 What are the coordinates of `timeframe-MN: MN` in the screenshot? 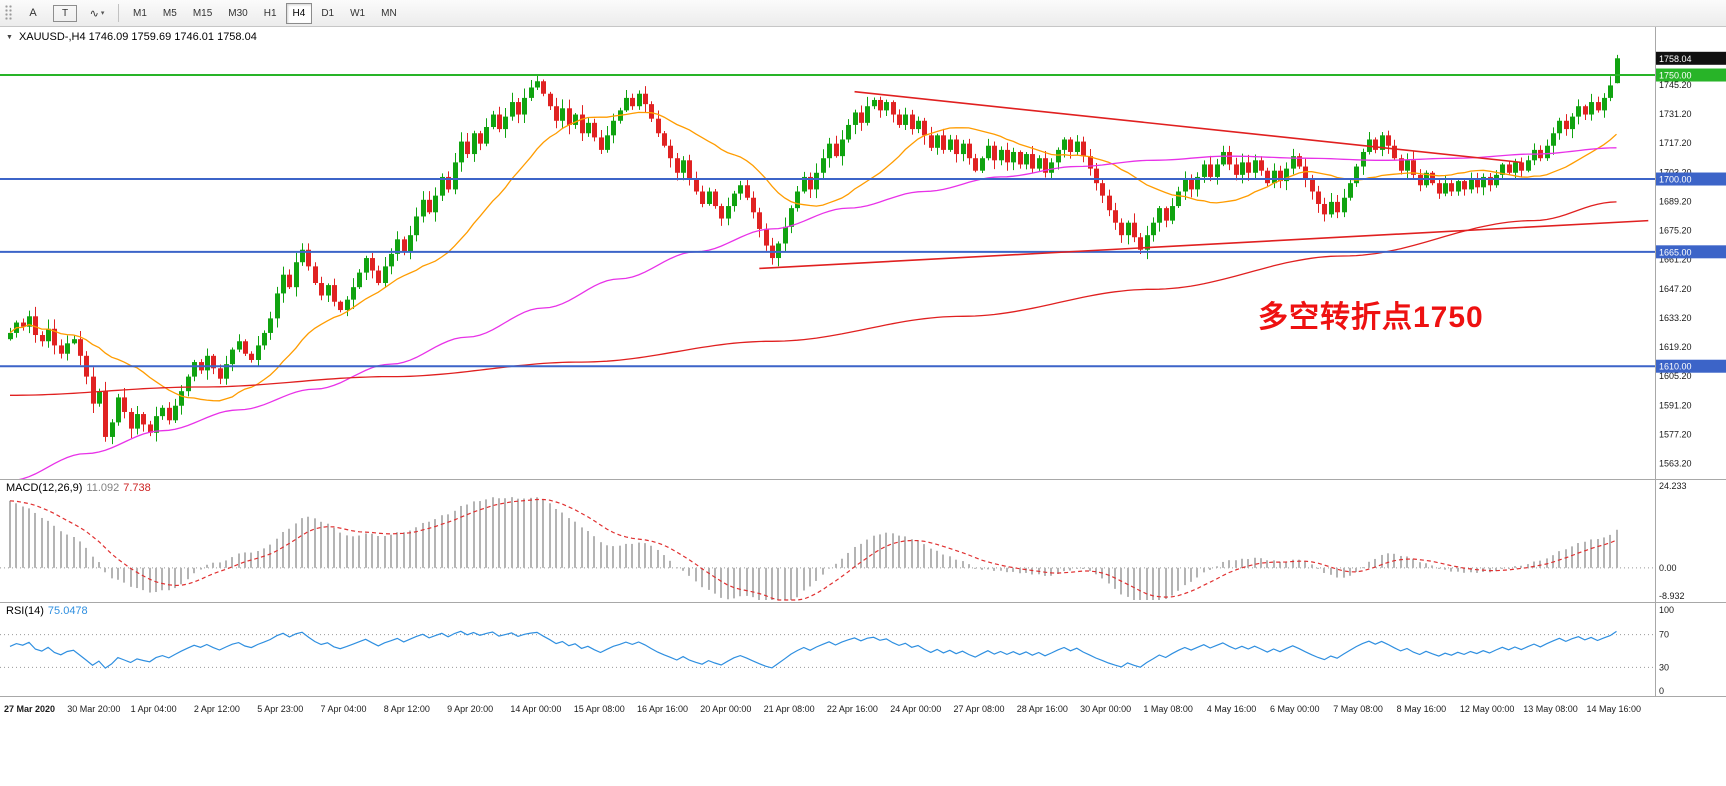 It's located at (389, 13).